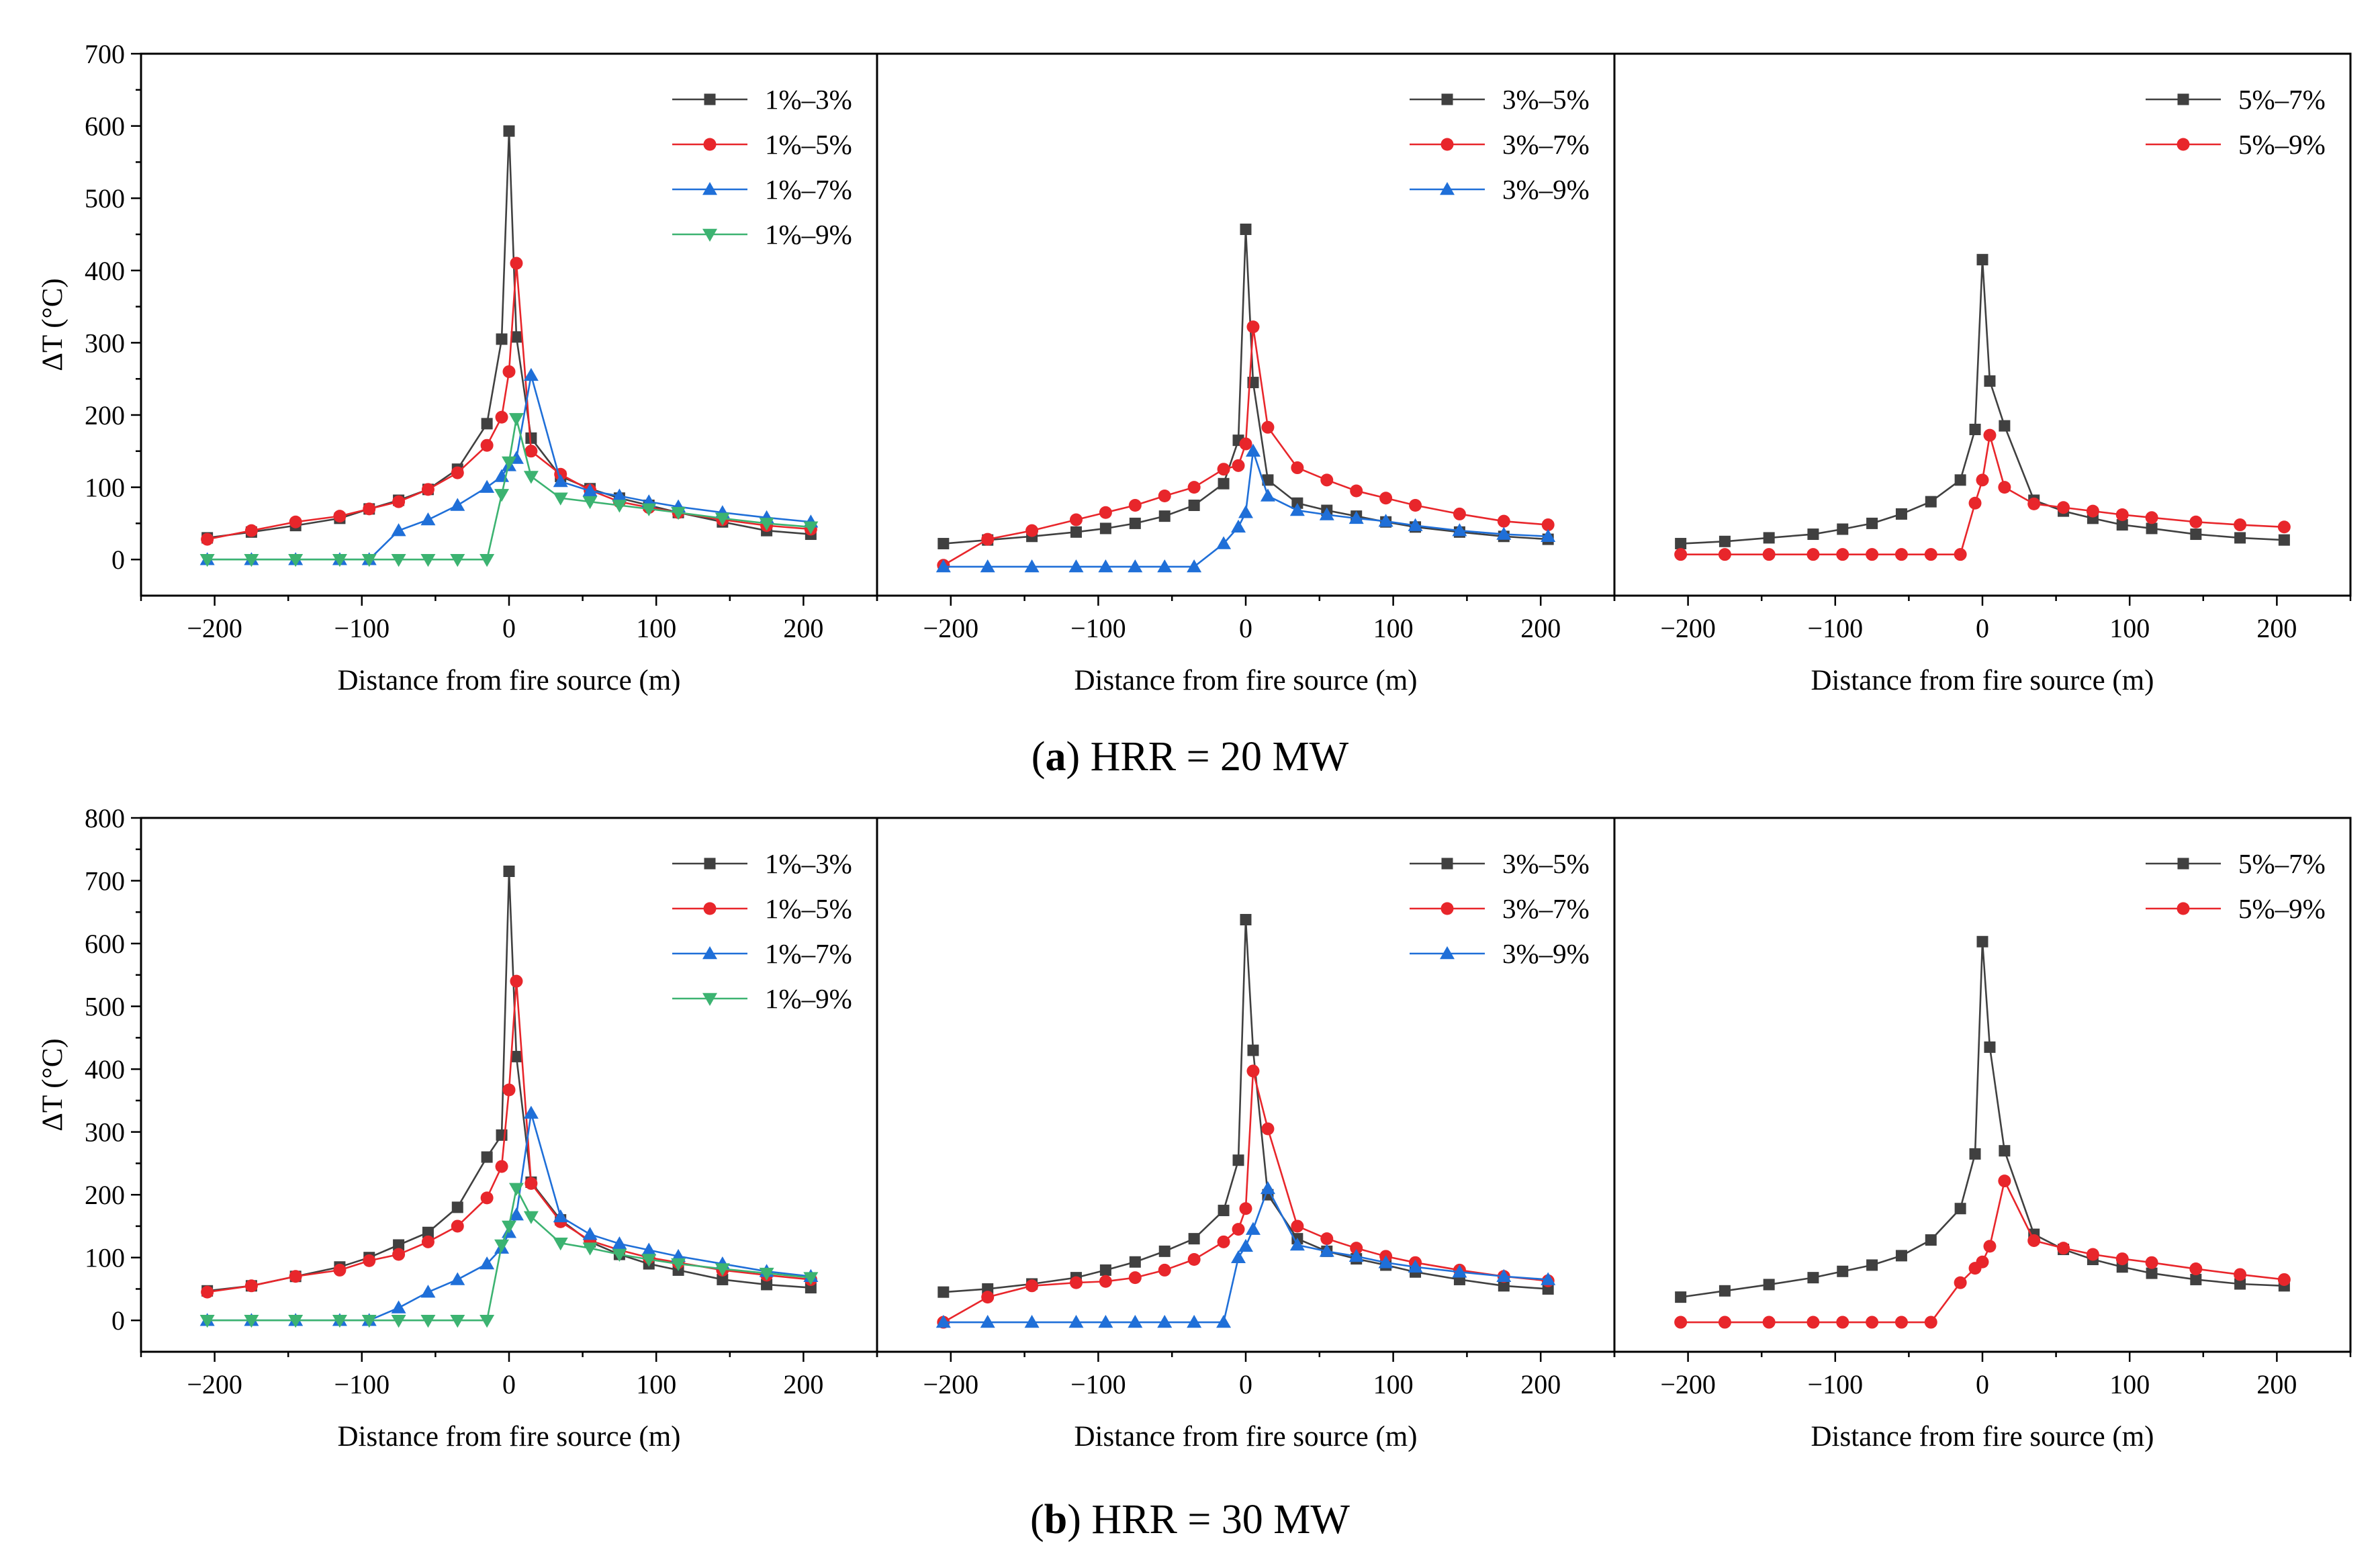 The height and width of the screenshot is (1568, 2380). What do you see at coordinates (509, 628) in the screenshot?
I see `x-tick-label: 0` at bounding box center [509, 628].